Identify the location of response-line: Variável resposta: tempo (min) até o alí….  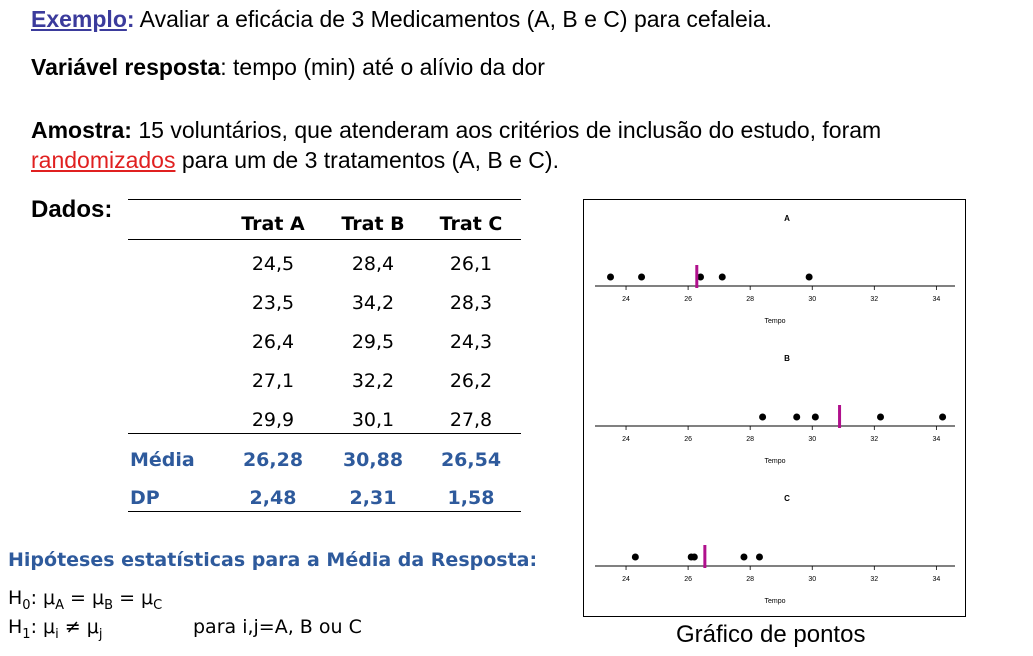
(288, 67).